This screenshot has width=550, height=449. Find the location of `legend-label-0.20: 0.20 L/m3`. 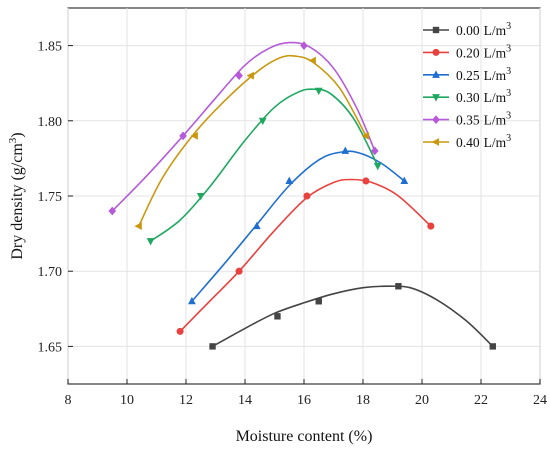

legend-label-0.20: 0.20 L/m3 is located at coordinates (483, 51).